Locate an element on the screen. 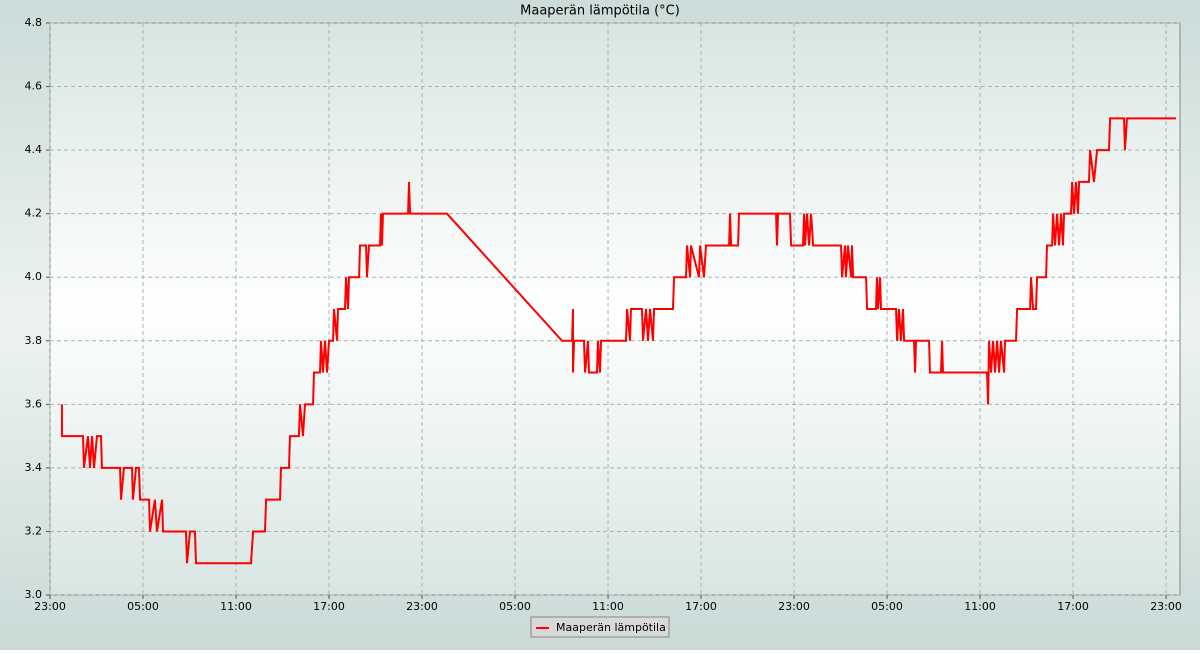  y-tick-label: 3.0 is located at coordinates (34, 594).